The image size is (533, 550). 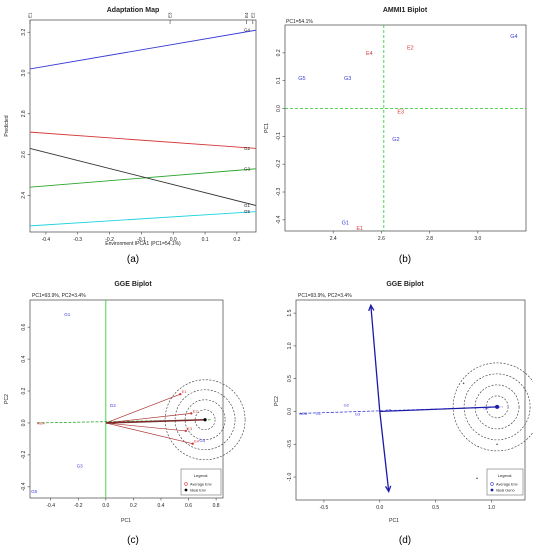 I want to click on panel-a-env-label: E4, so click(x=246, y=15).